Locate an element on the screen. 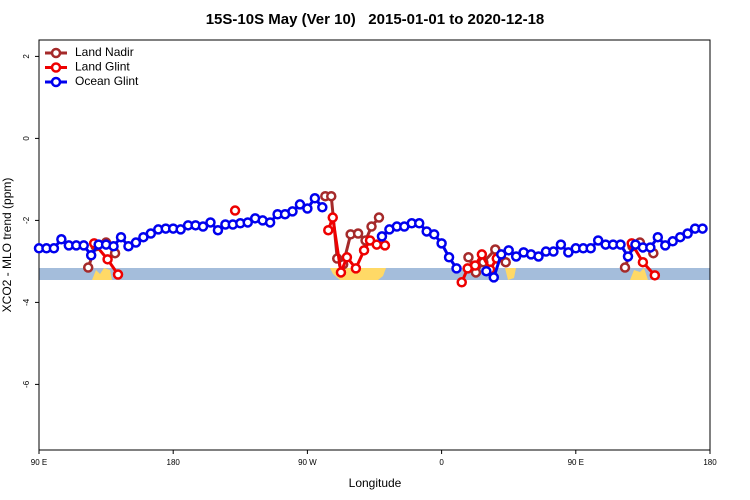  y-tick-label: 2 is located at coordinates (26, 56).